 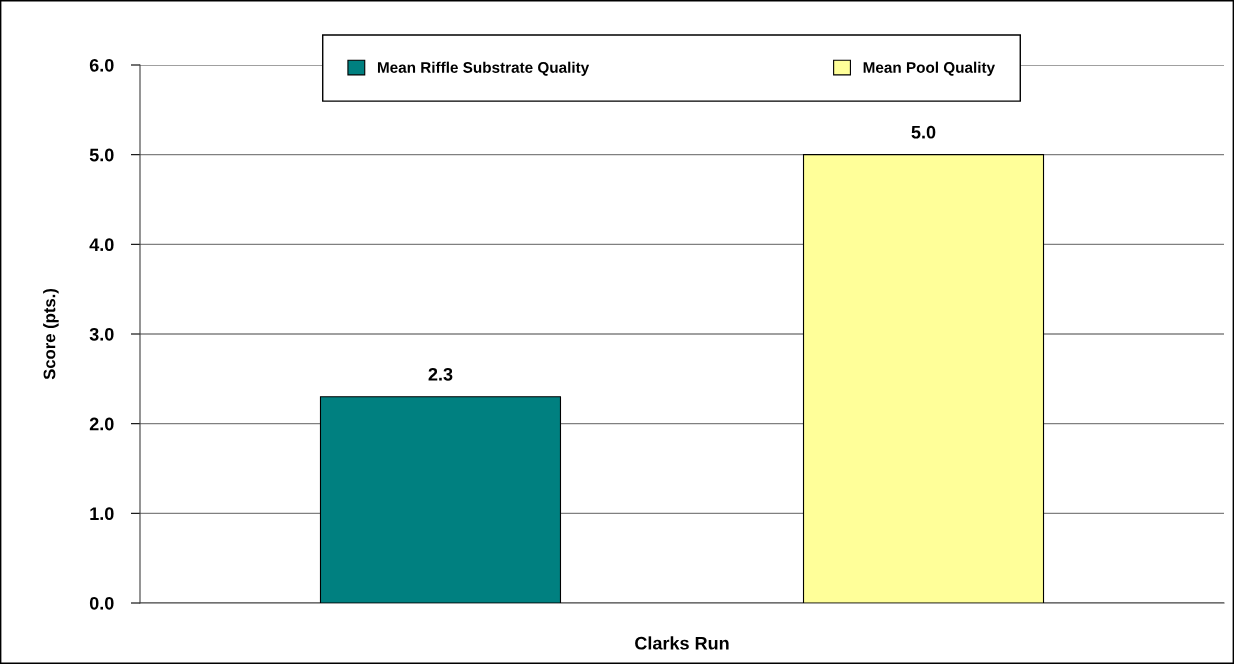 I want to click on y-axis-title: Score (pts.), so click(x=51, y=334).